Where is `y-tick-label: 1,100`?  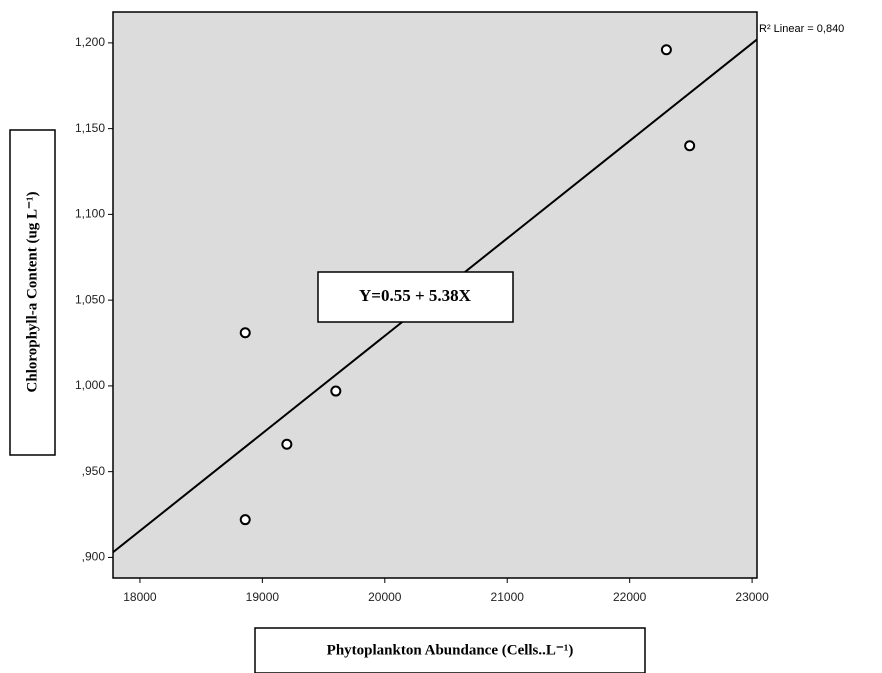
y-tick-label: 1,100 is located at coordinates (90, 214).